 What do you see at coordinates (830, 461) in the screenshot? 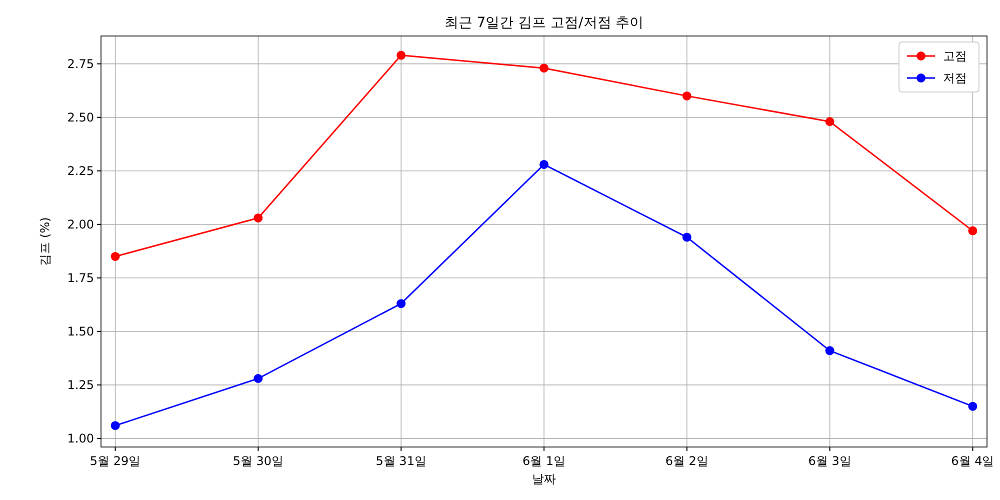
I see `x-tick-label: 6월 3일` at bounding box center [830, 461].